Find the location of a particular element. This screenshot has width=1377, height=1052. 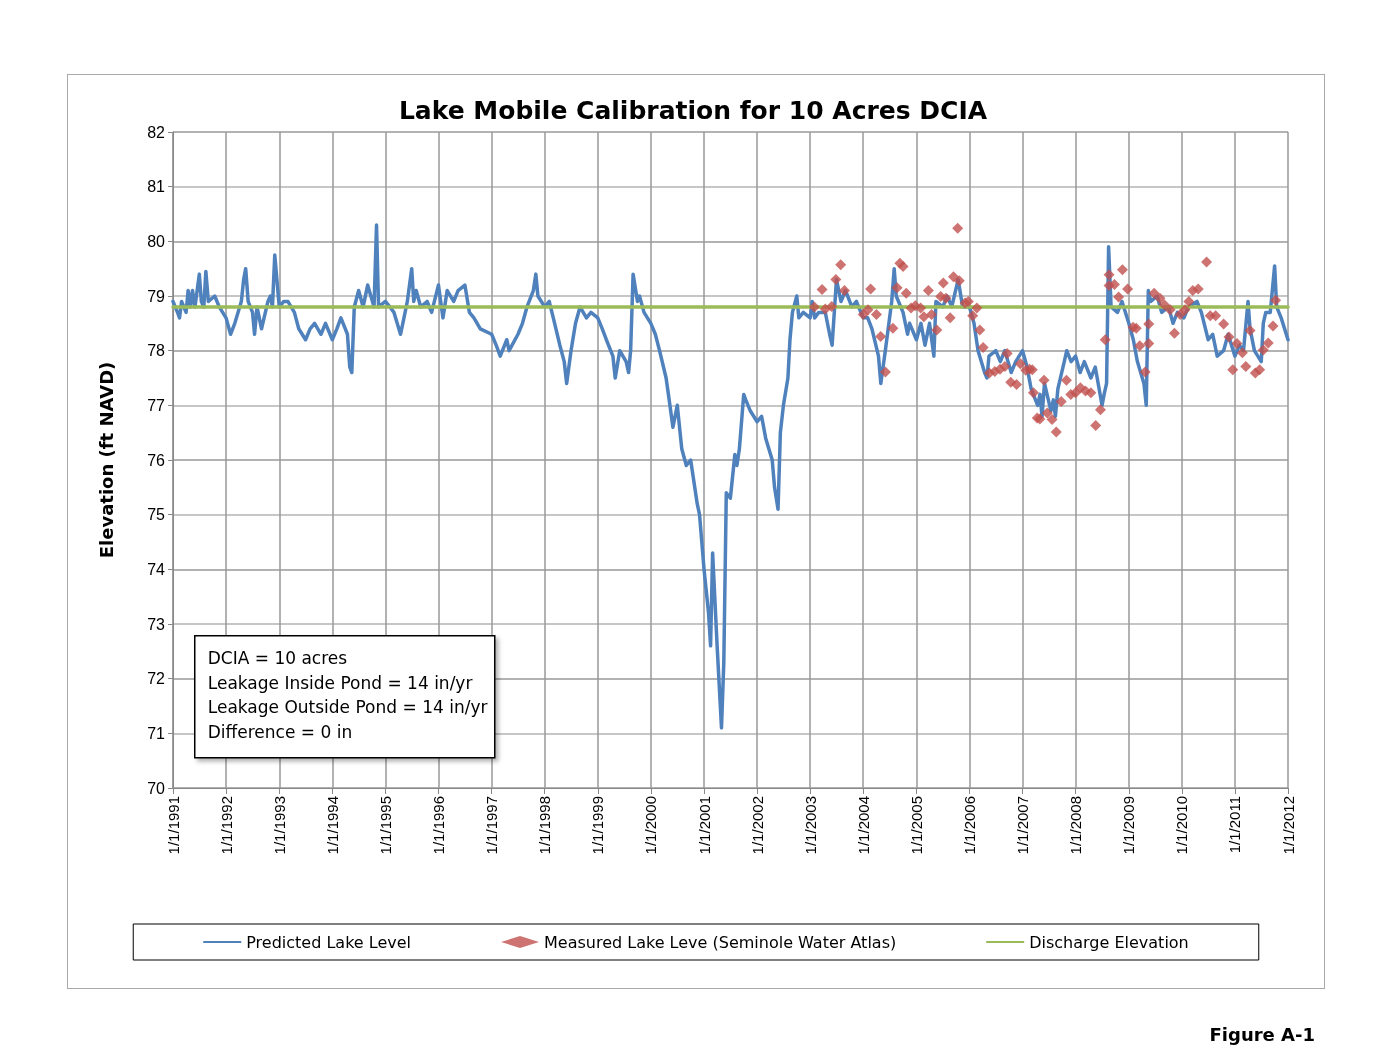

y-tick-label: 72 is located at coordinates (156, 679).